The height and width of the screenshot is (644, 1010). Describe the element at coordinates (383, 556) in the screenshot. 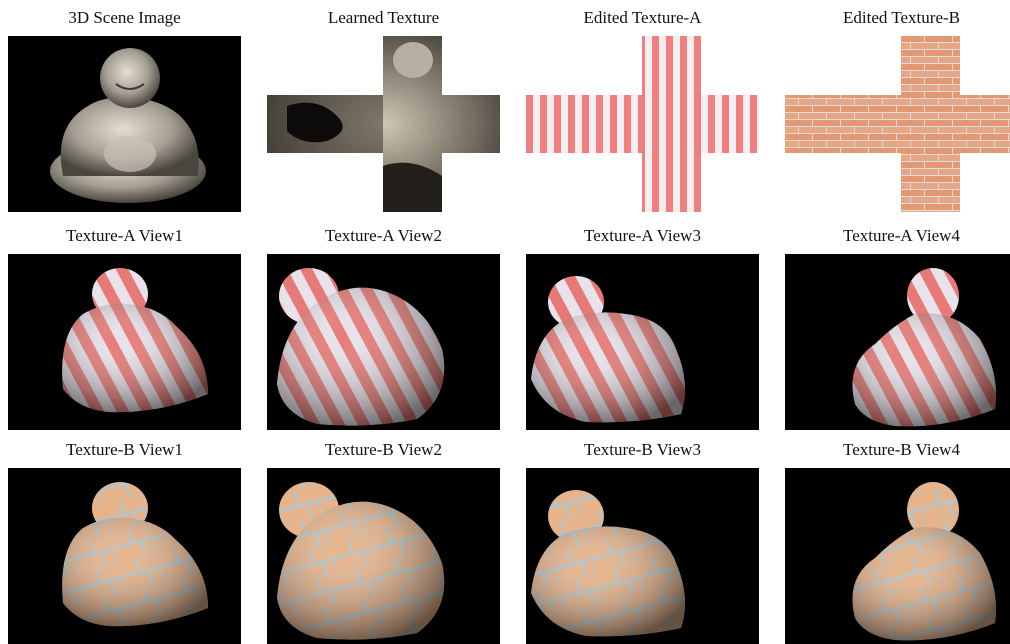

I see `render-brick-view2` at that location.